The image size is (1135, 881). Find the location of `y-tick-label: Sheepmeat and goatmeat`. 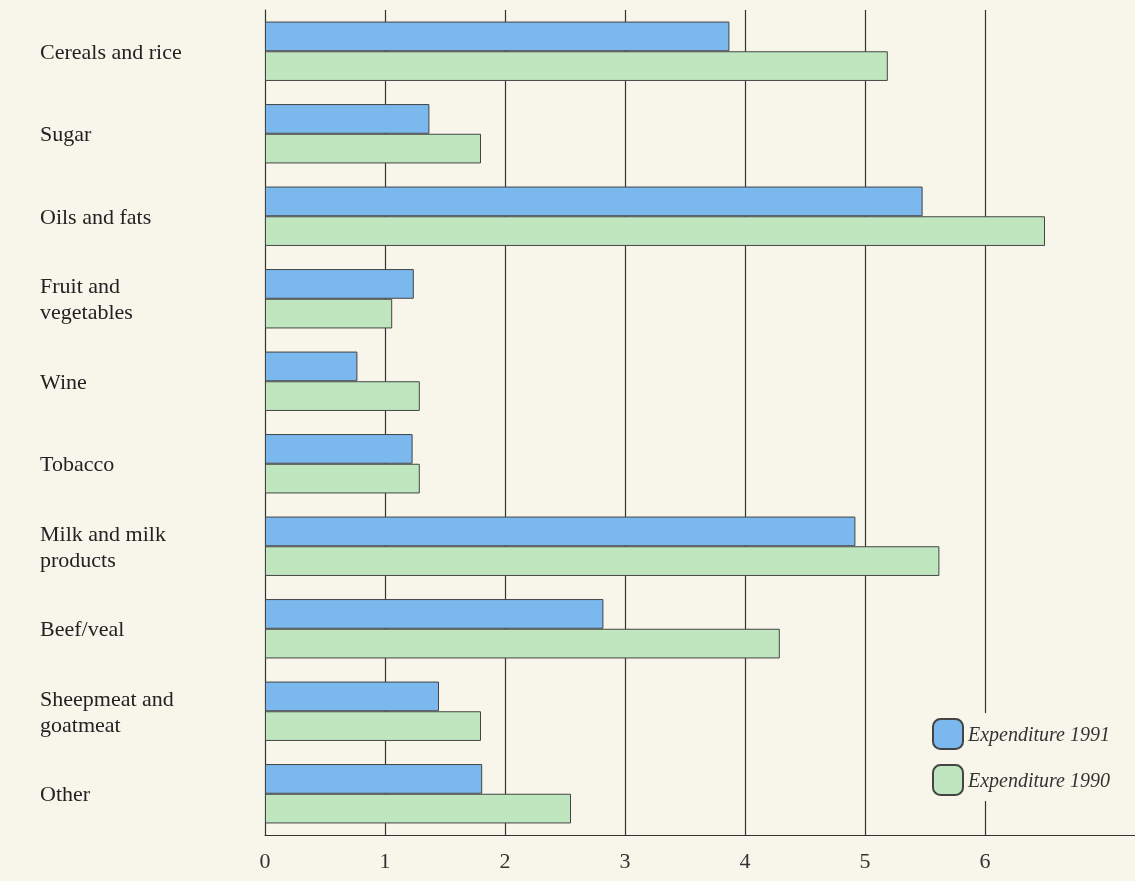

y-tick-label: Sheepmeat and goatmeat is located at coordinates (110, 711).